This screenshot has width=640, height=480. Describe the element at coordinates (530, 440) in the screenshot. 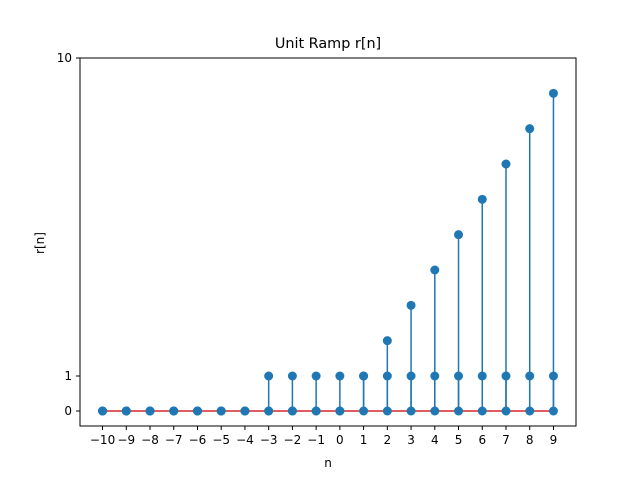

I see `x-tick-label: 8` at that location.